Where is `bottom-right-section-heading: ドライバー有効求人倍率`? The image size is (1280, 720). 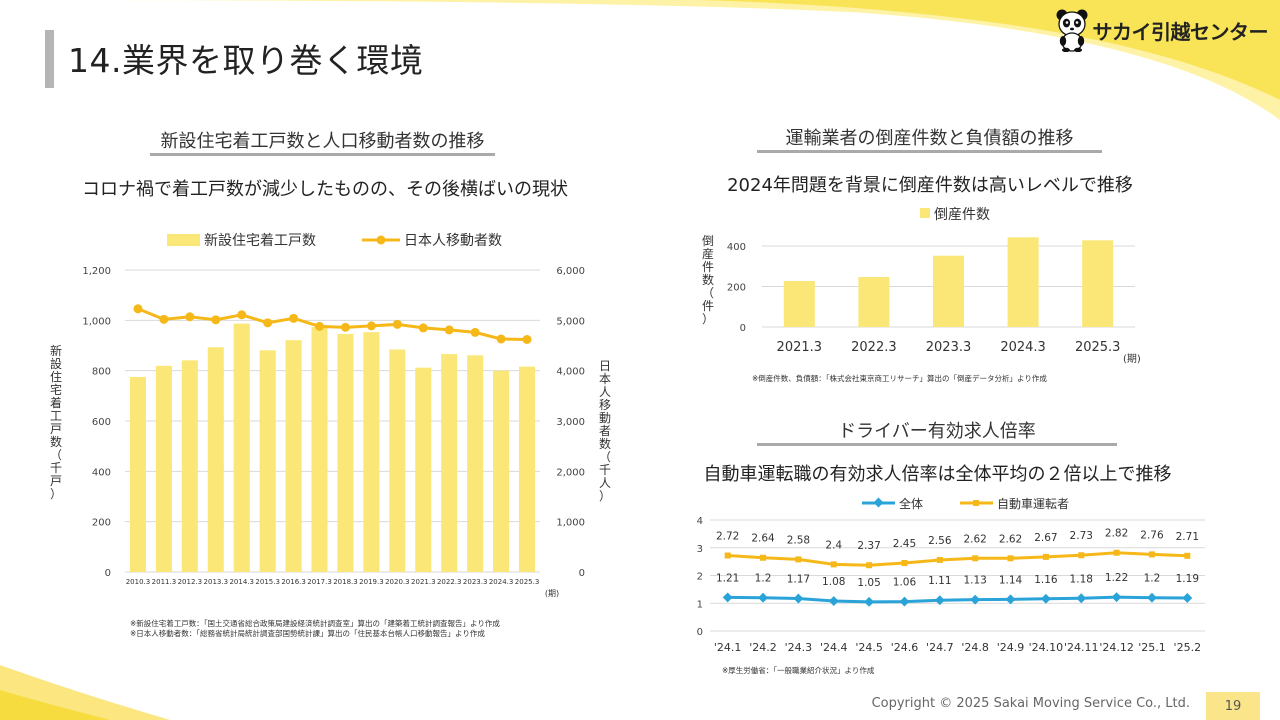
bottom-right-section-heading: ドライバー有効求人倍率 is located at coordinates (937, 431).